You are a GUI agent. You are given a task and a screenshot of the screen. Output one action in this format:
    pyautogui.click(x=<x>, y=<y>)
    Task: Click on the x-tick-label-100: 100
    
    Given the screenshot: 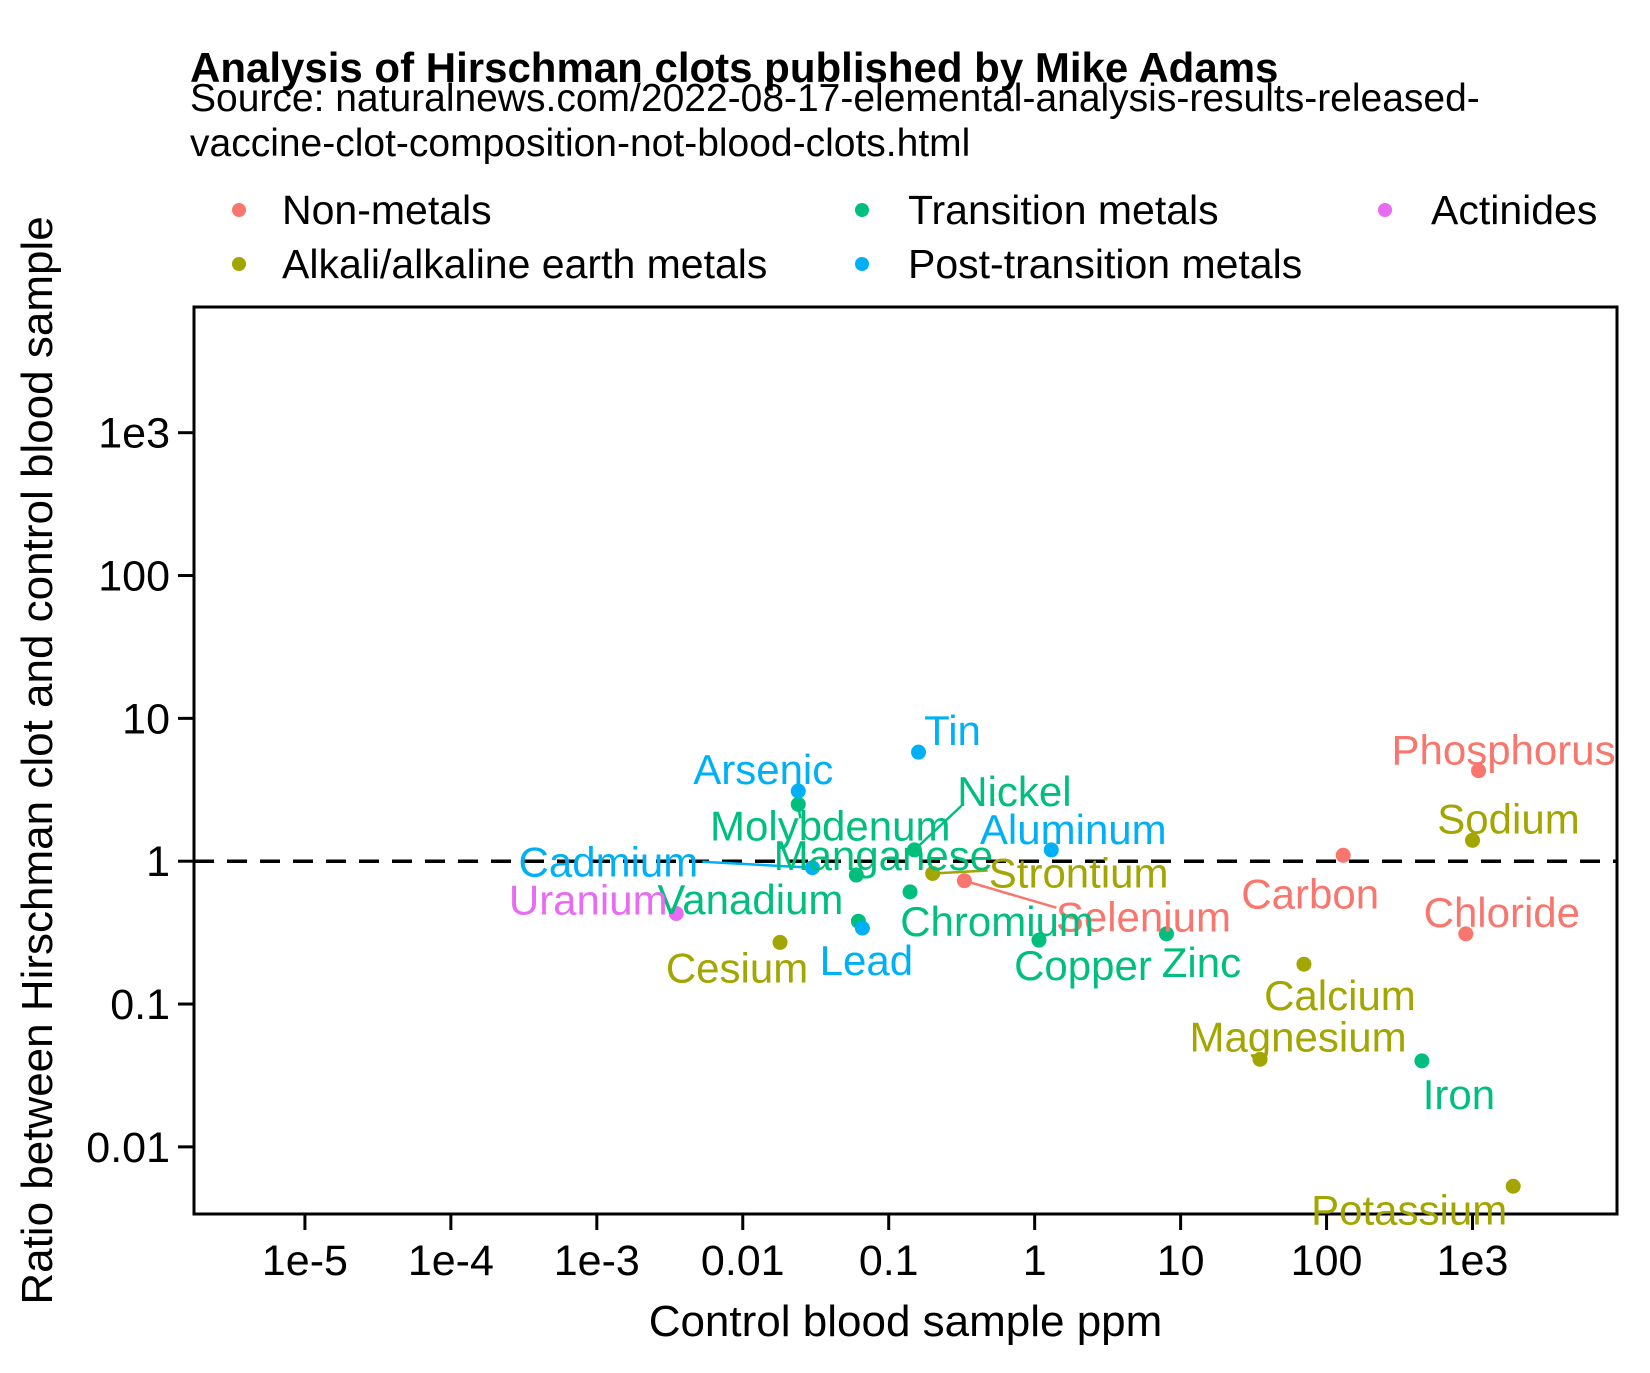 What is the action you would take?
    pyautogui.click(x=1327, y=1261)
    